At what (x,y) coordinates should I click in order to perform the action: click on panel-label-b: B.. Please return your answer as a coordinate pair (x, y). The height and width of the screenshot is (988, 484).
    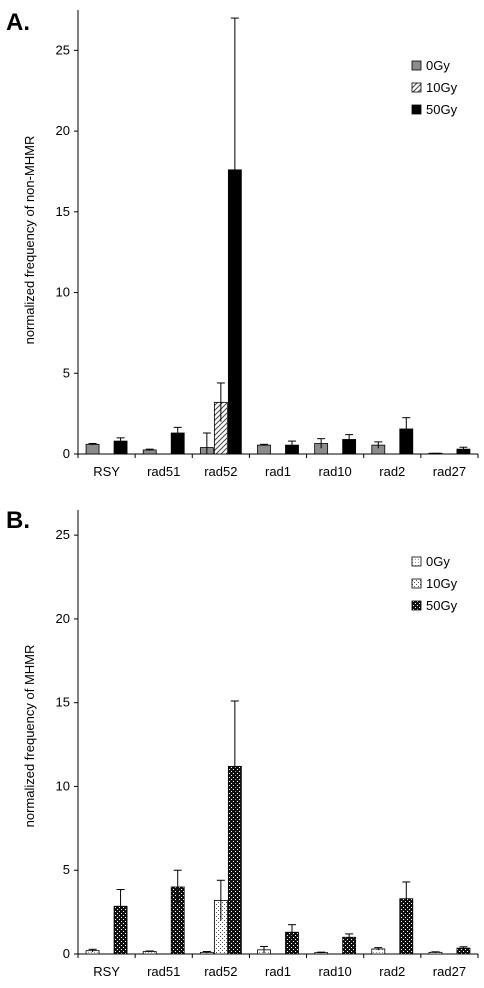
    Looking at the image, I should click on (18, 520).